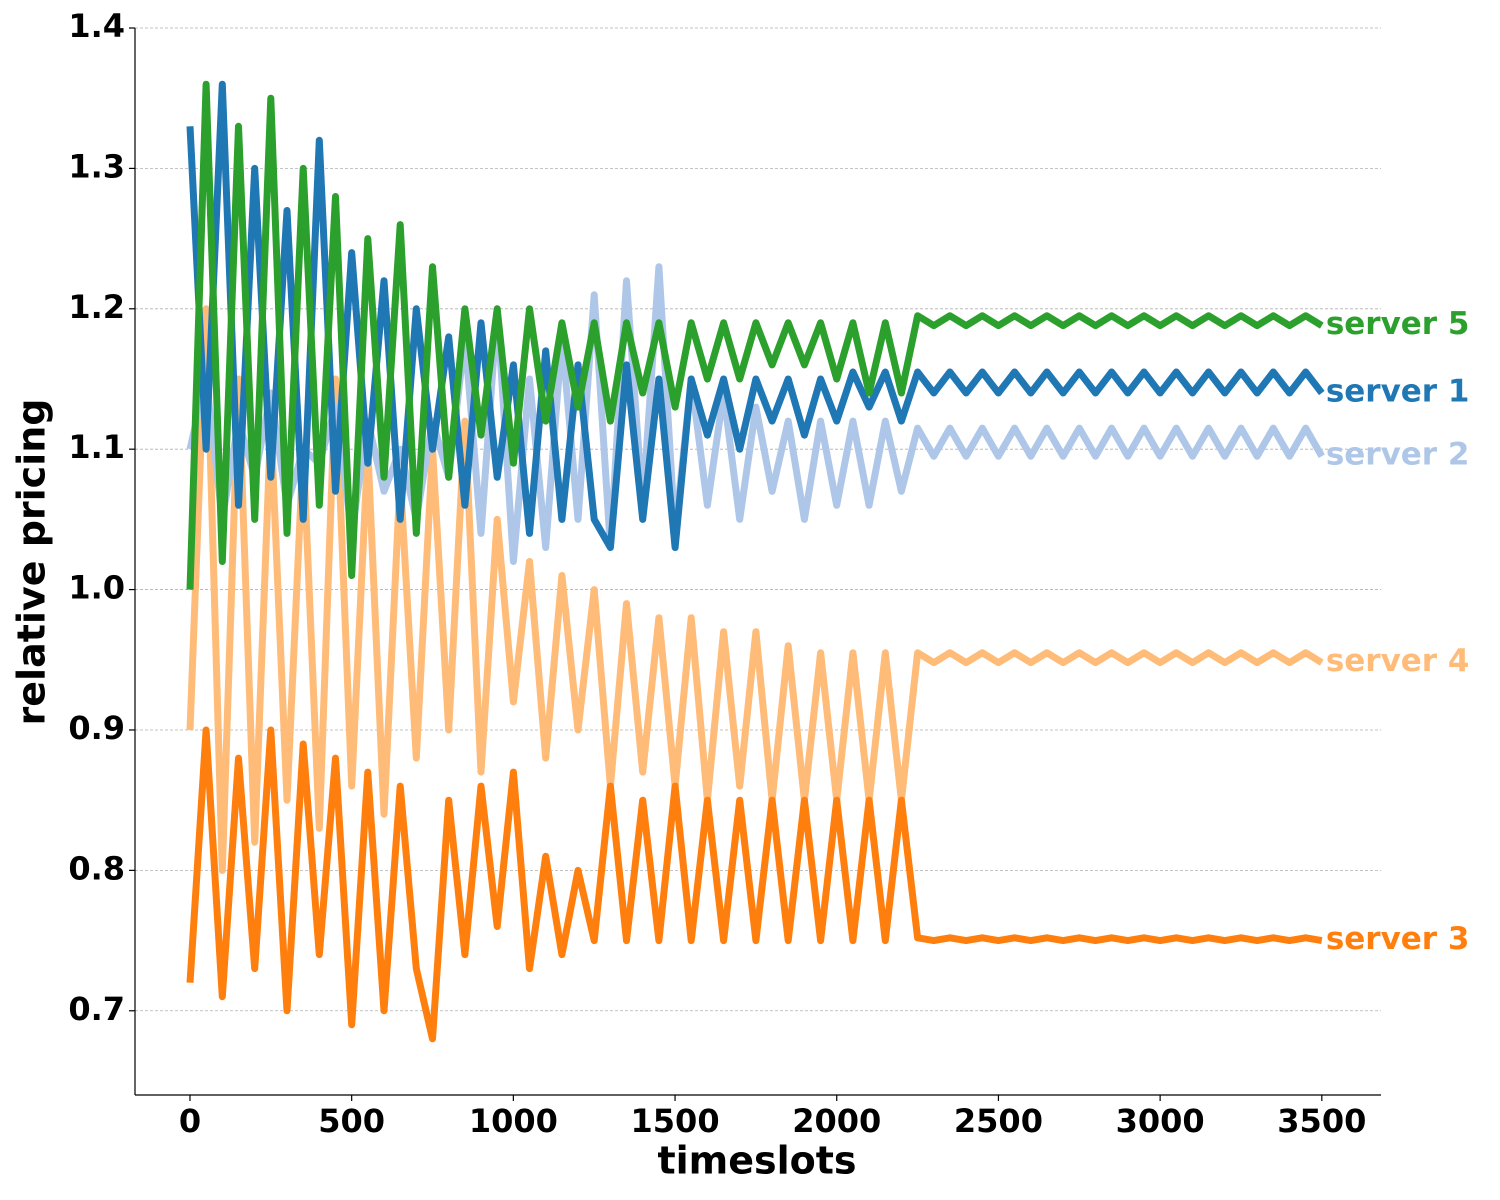  Describe the element at coordinates (836, 1121) in the screenshot. I see `x-tick-label: 2000` at that location.